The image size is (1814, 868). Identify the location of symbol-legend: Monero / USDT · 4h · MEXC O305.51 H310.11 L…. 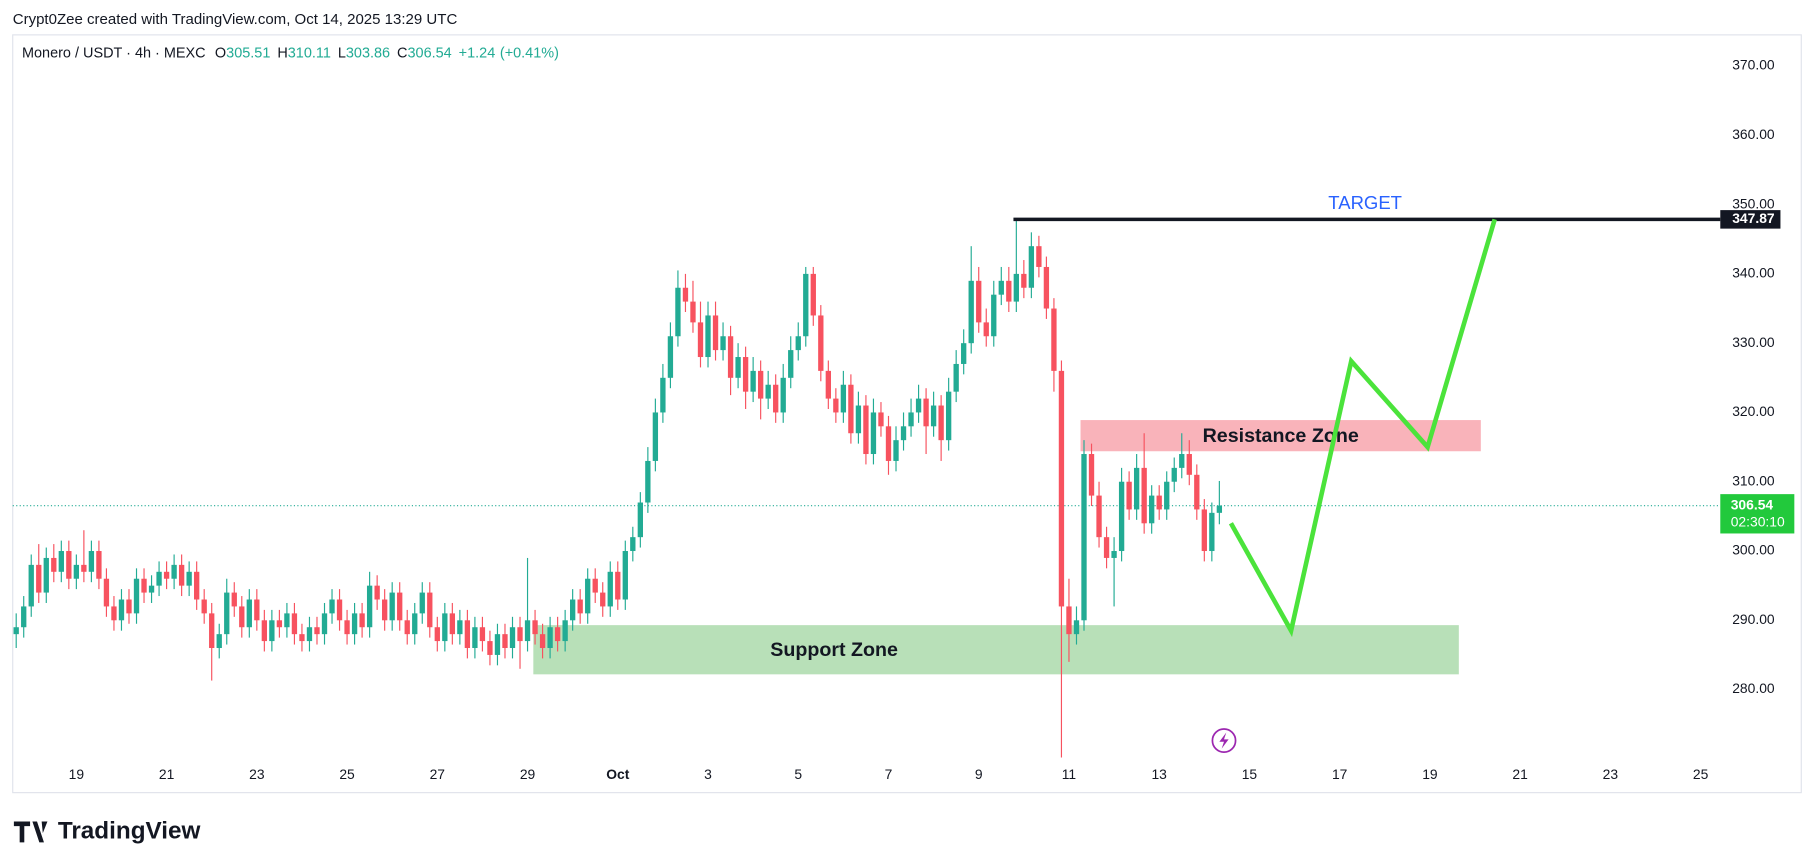
(290, 53).